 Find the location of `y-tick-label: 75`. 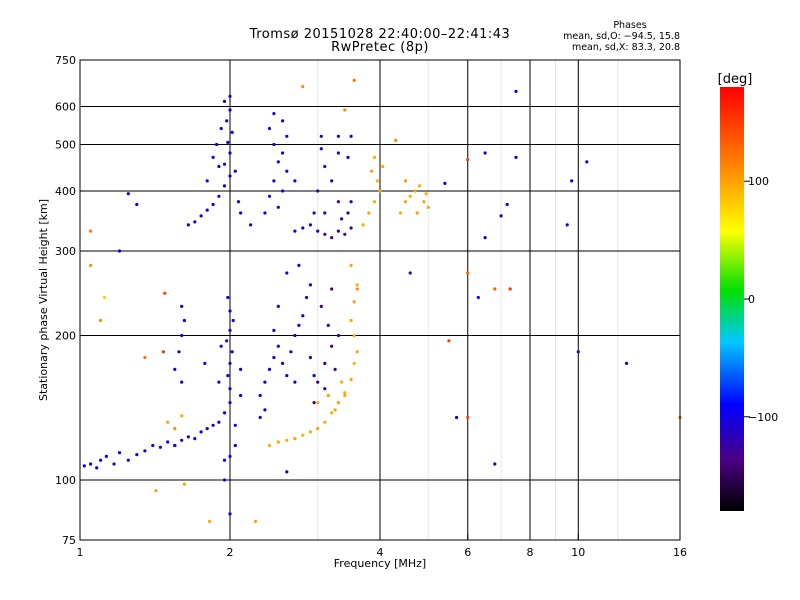

y-tick-label: 75 is located at coordinates (69, 540).